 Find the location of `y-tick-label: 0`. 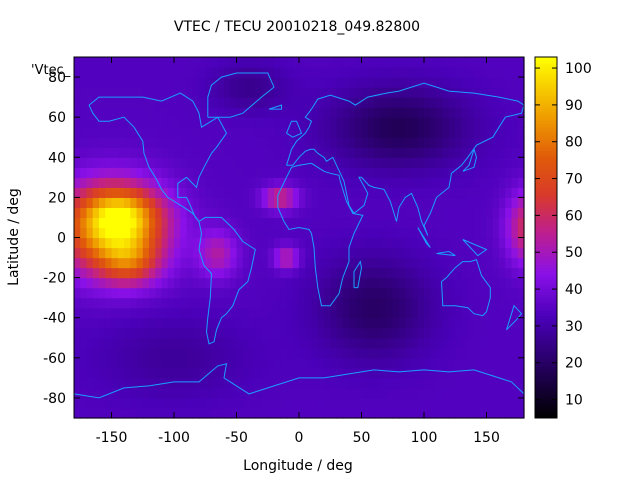

y-tick-label: 0 is located at coordinates (61, 239).